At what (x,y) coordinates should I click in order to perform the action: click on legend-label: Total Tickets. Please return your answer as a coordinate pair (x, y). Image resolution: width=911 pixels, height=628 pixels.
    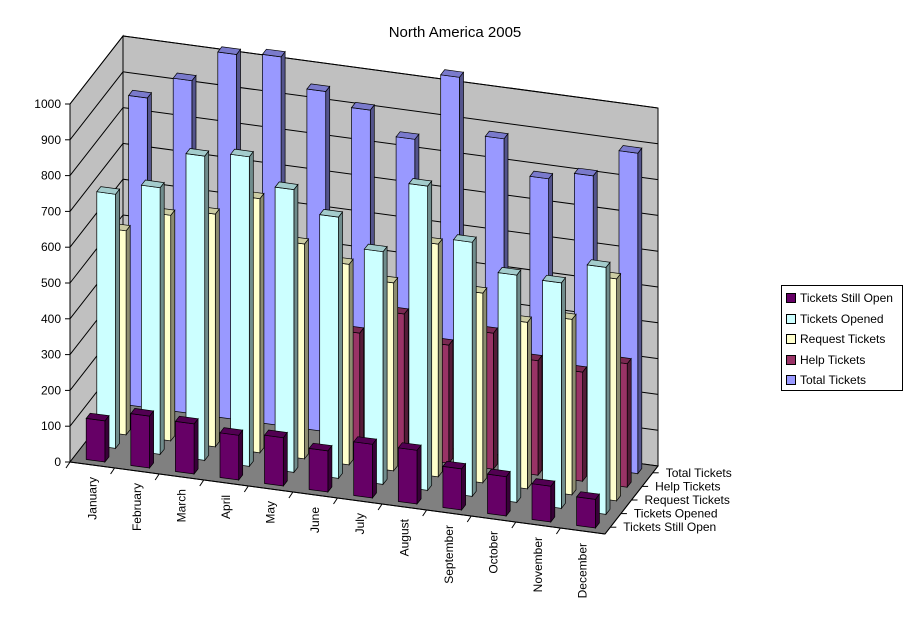
    Looking at the image, I should click on (833, 380).